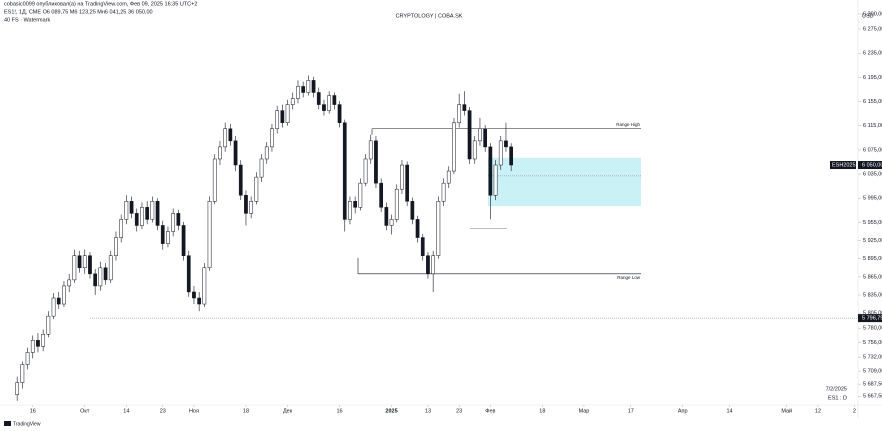 The height and width of the screenshot is (431, 882). I want to click on symbol-badge-bg, so click(843, 165).